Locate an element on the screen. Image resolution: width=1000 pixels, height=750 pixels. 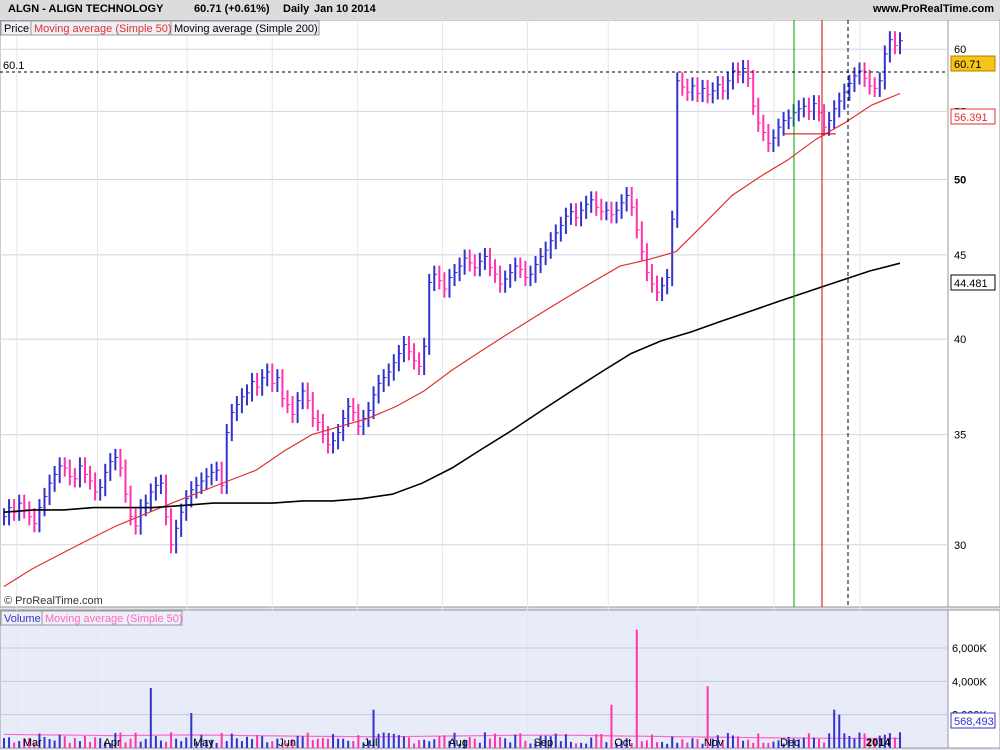
month-label: Sep is located at coordinates (544, 743).